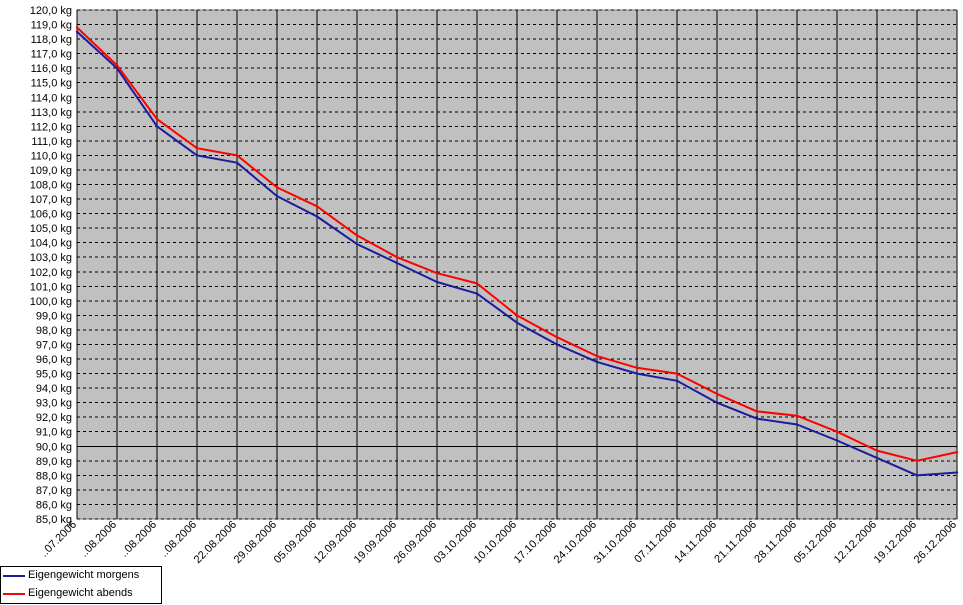  What do you see at coordinates (51, 26) in the screenshot?
I see `y-tick-label: 119,0 kg` at bounding box center [51, 26].